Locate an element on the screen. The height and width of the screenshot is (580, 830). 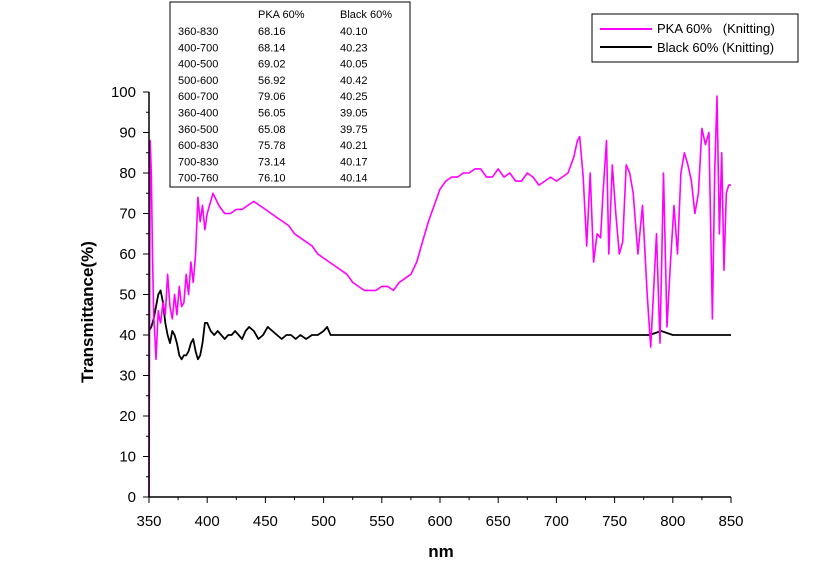
x-tick-label: 450 is located at coordinates (265, 521).